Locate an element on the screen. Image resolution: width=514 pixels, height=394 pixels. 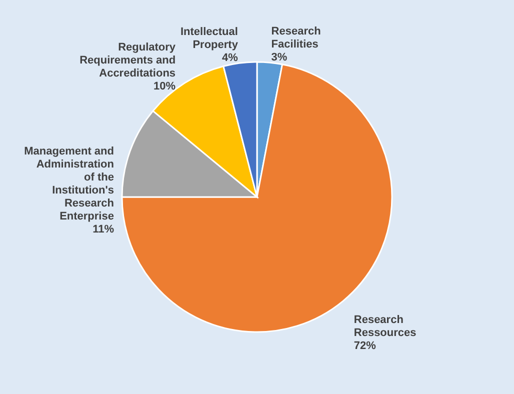
data-label: 72% is located at coordinates (365, 346).